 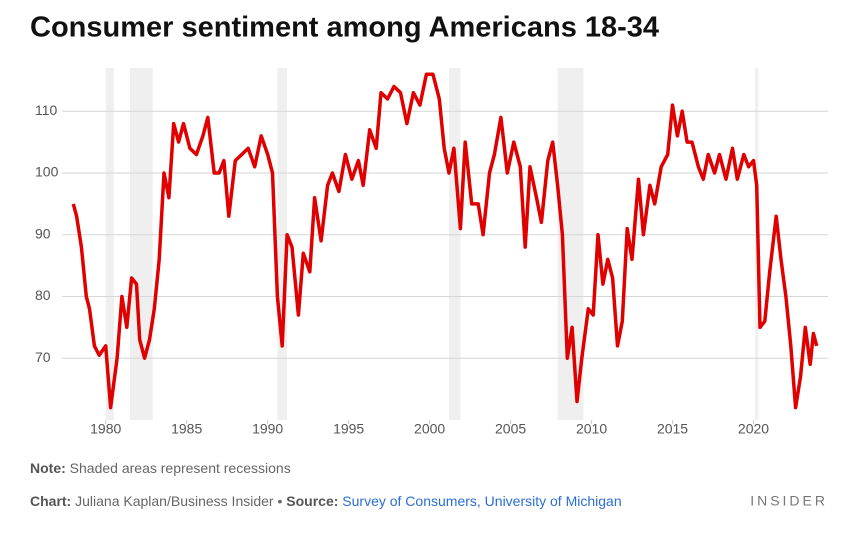 I want to click on credit: Juliana Kaplan/Business Insider •, so click(x=178, y=501).